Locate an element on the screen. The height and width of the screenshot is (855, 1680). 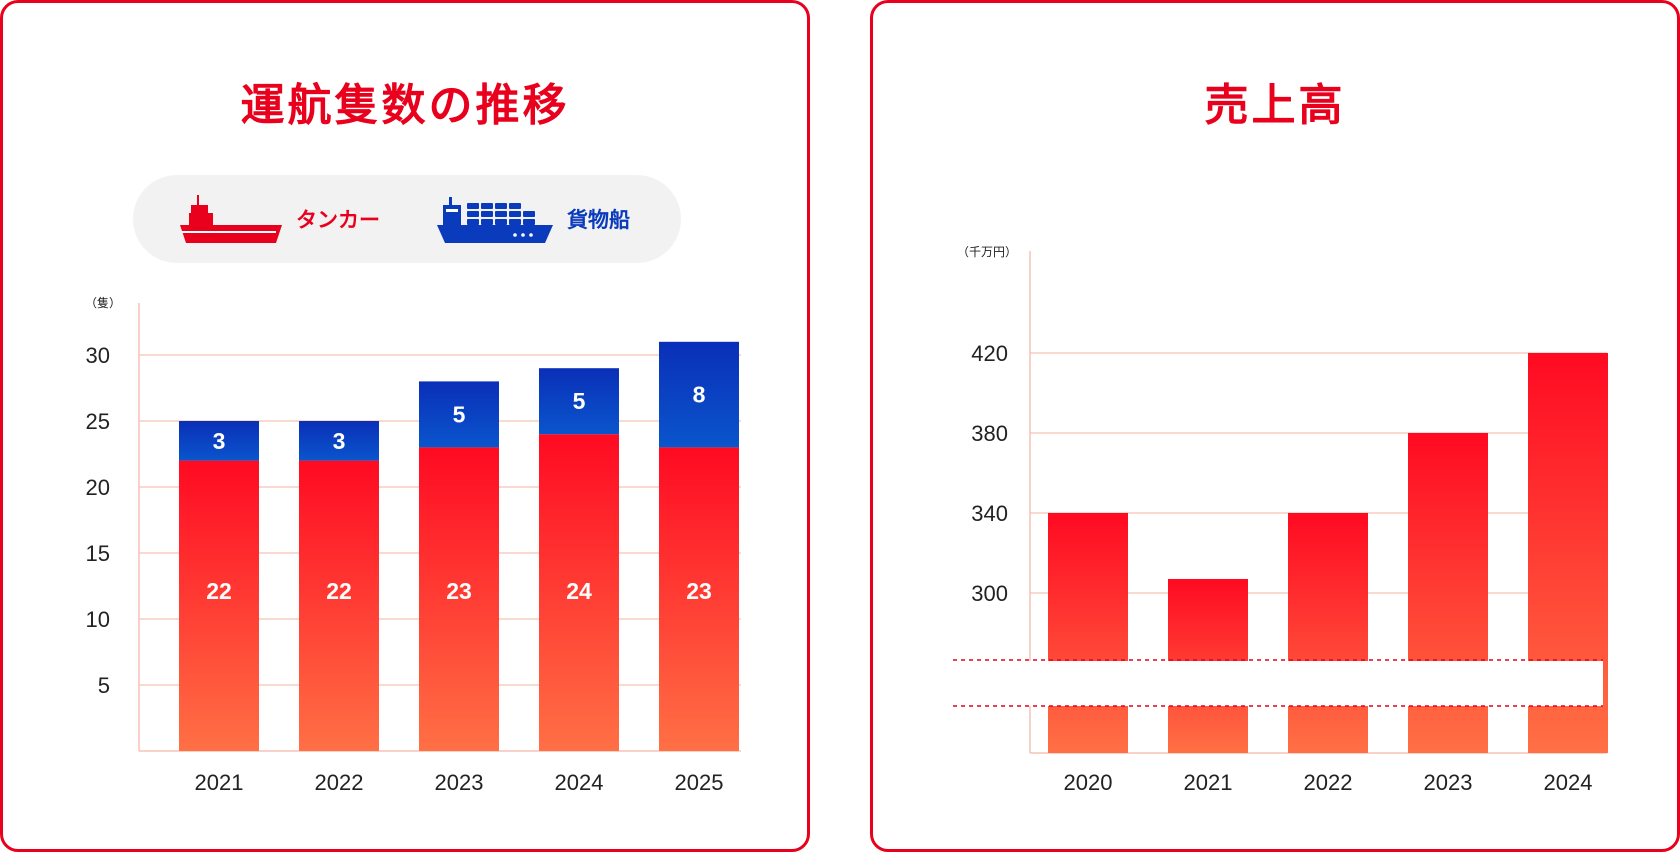
legend-item-tanker: タンカー is located at coordinates (279, 219).